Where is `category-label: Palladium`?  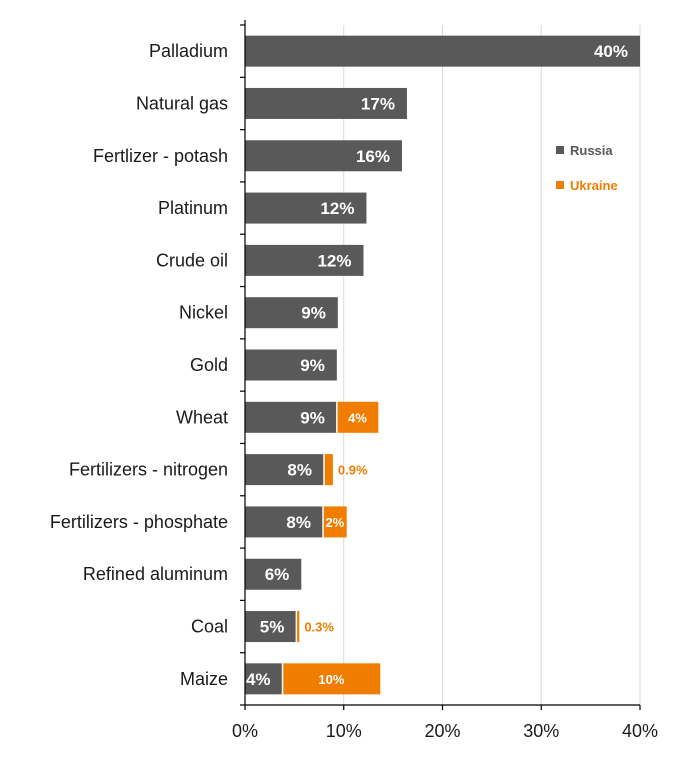 category-label: Palladium is located at coordinates (188, 51).